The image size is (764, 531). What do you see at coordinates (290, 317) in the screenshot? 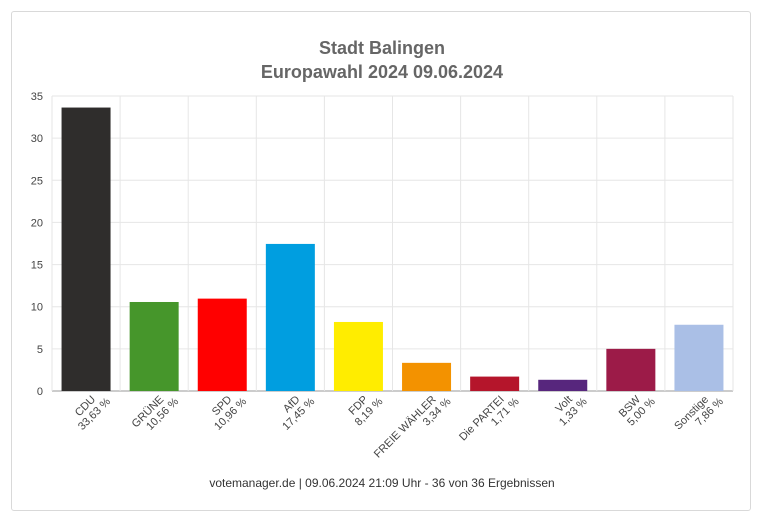
I see `bar-afd` at bounding box center [290, 317].